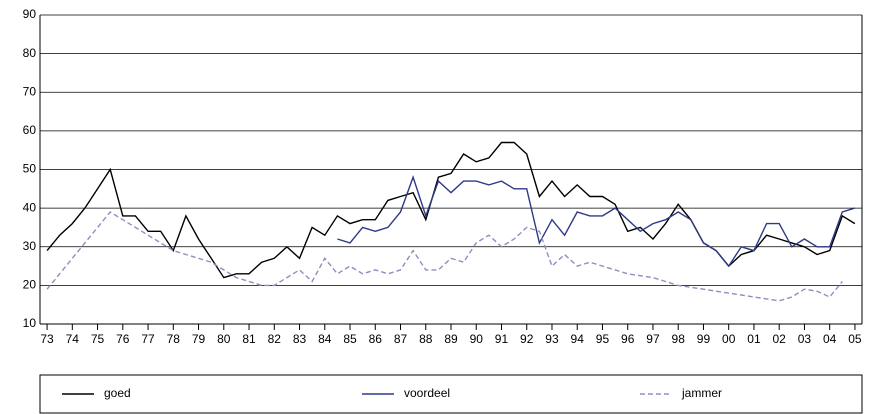  I want to click on y-tick-label: 60, so click(30, 130).